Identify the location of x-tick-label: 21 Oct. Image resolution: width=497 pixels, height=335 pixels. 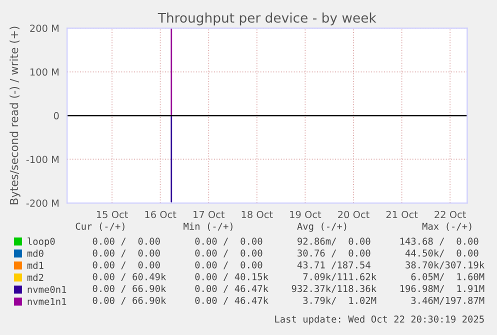
(402, 214).